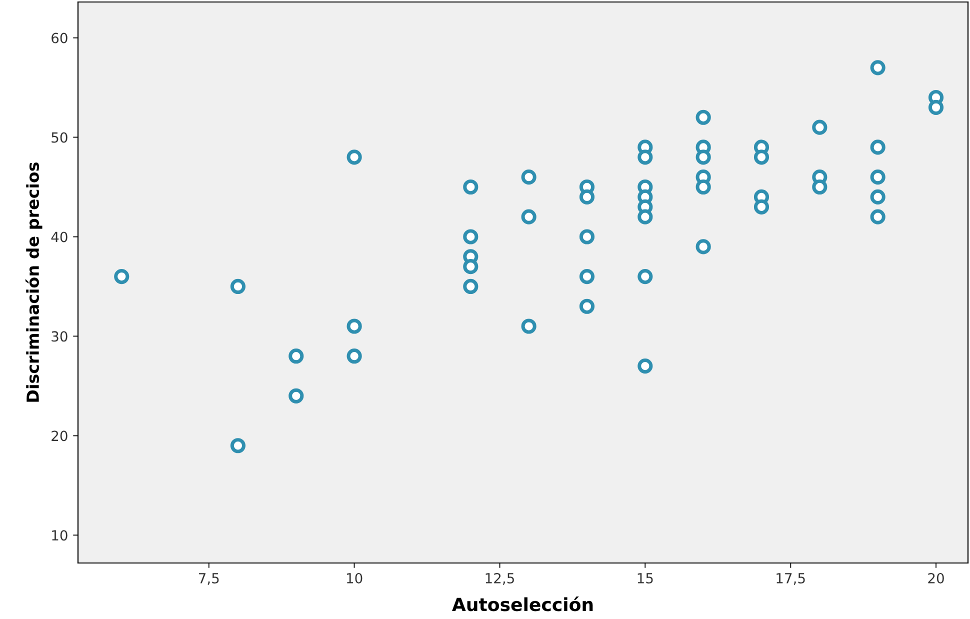 The image size is (970, 619). Describe the element at coordinates (60, 436) in the screenshot. I see `y-tick-label: 20` at that location.